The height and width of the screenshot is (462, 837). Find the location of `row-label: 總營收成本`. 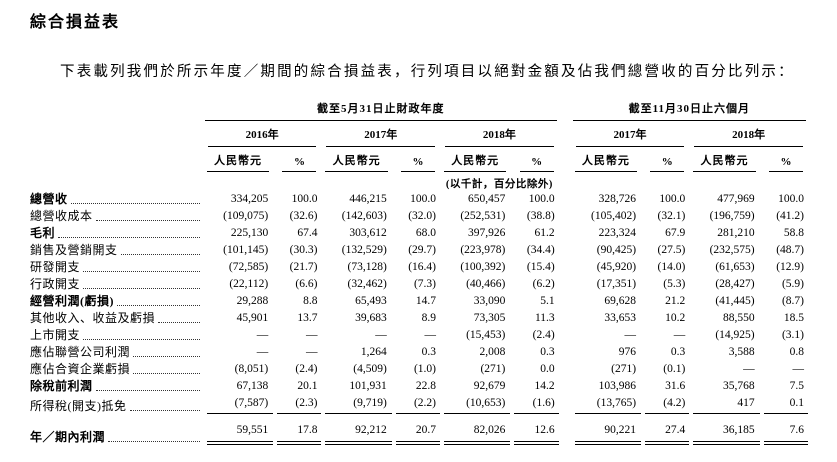

row-label: 總營收成本 is located at coordinates (116, 216).